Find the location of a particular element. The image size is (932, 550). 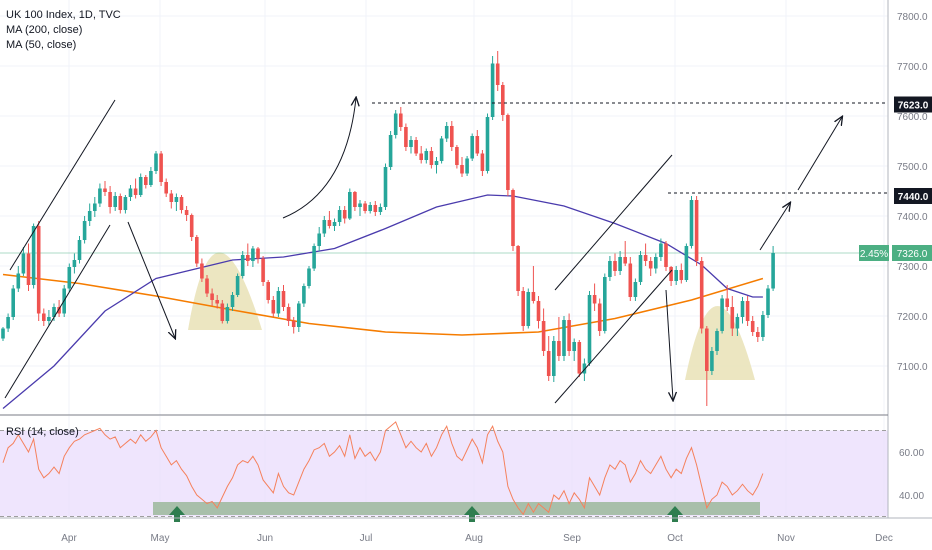

price-label-box is located at coordinates (913, 104).